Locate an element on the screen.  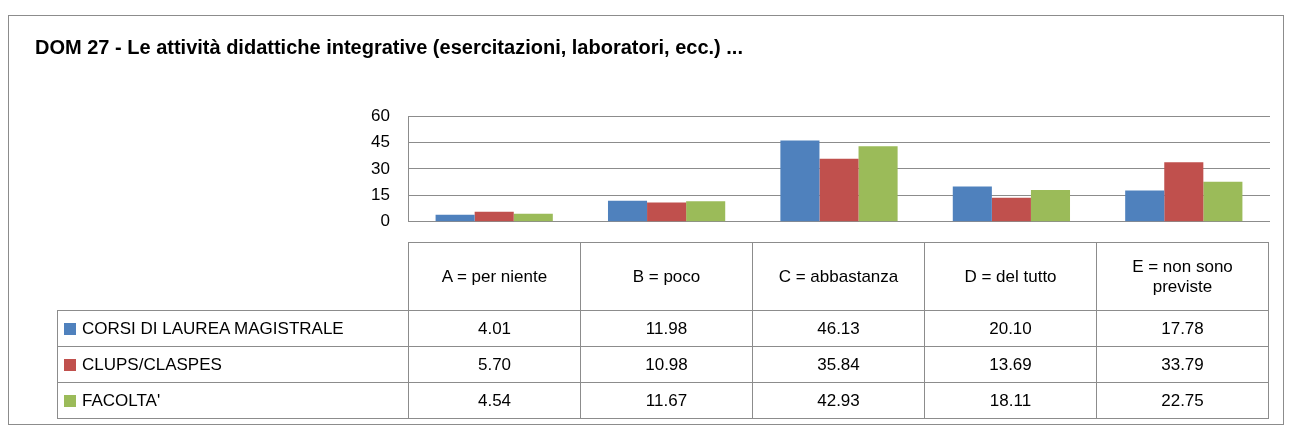
data-label: 22.75 is located at coordinates (1182, 400).